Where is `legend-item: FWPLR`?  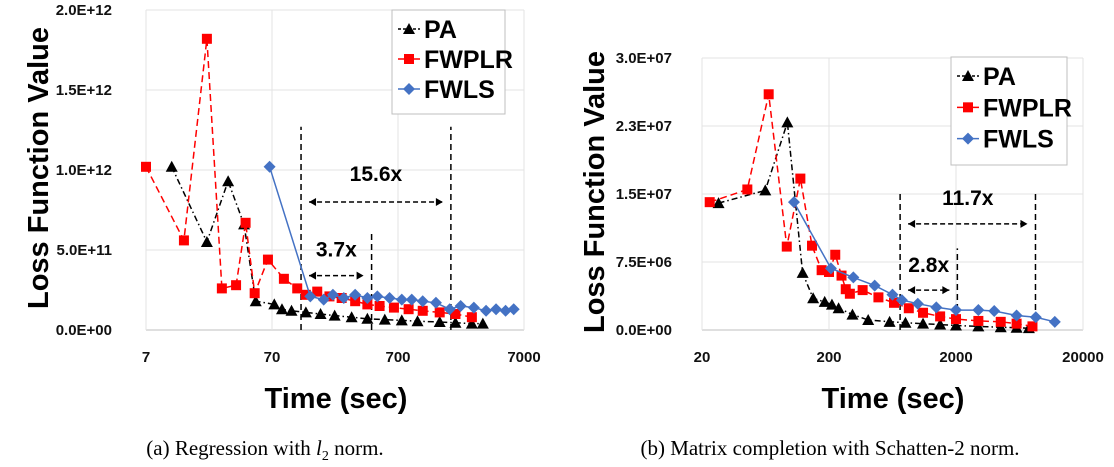 legend-item: FWPLR is located at coordinates (1014, 108).